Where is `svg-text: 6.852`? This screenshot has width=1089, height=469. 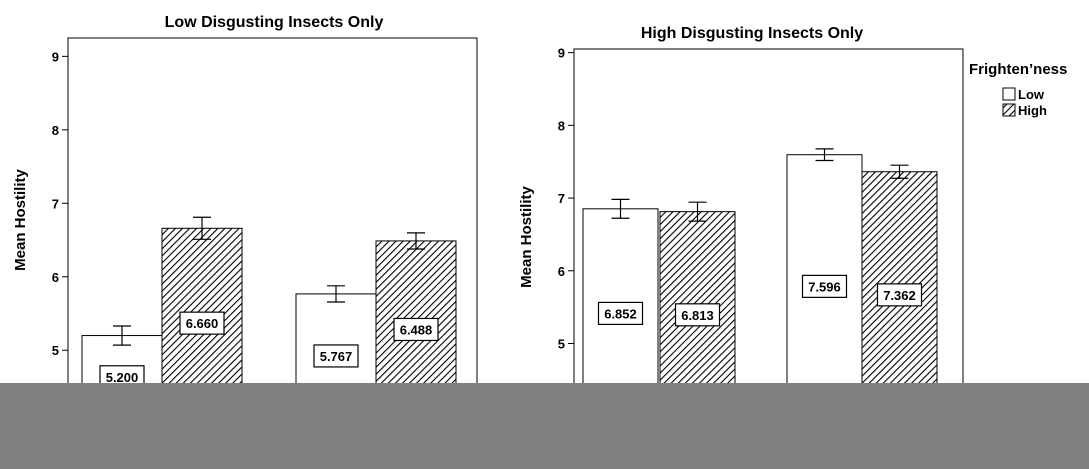 svg-text: 6.852 is located at coordinates (620, 313).